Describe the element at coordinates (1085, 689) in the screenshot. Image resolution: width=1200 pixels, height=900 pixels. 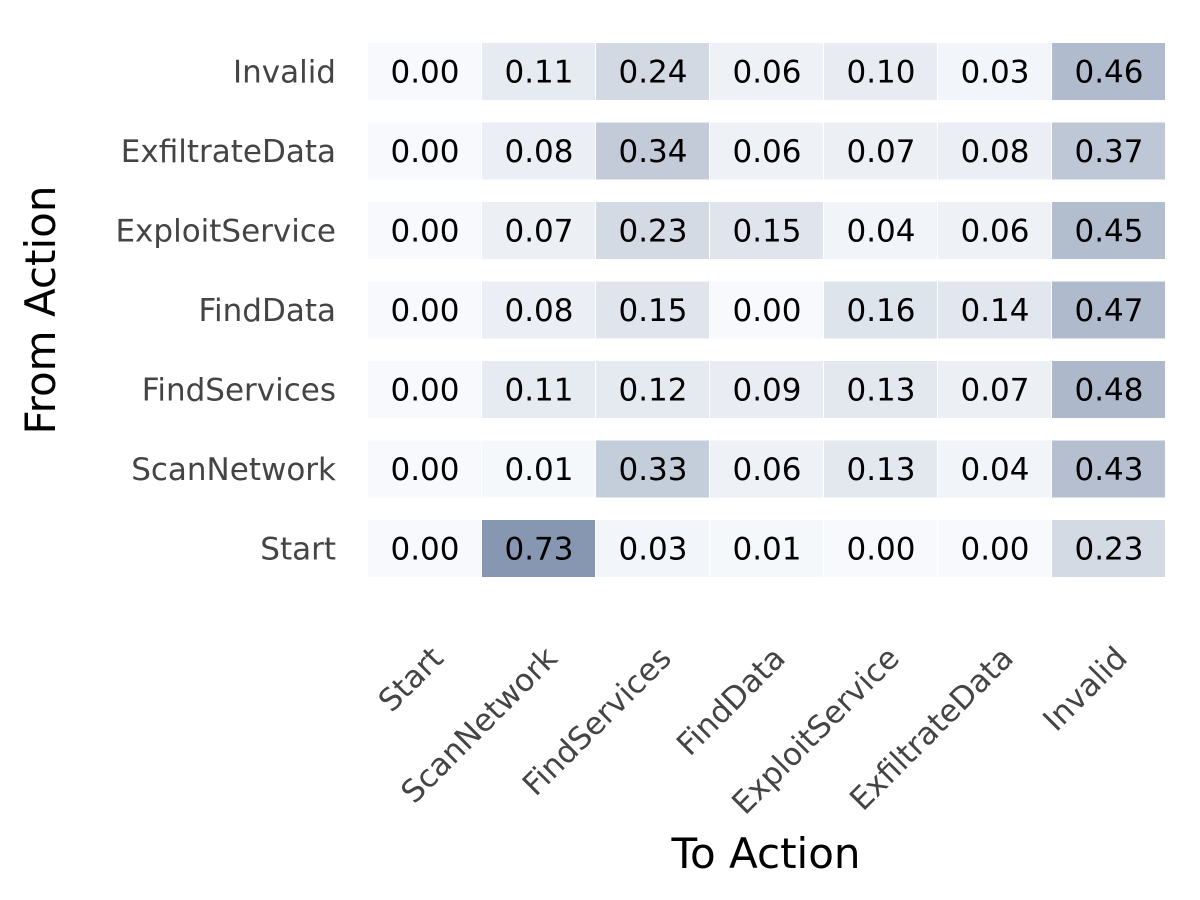
I see `x-tick-label: Invalid` at that location.